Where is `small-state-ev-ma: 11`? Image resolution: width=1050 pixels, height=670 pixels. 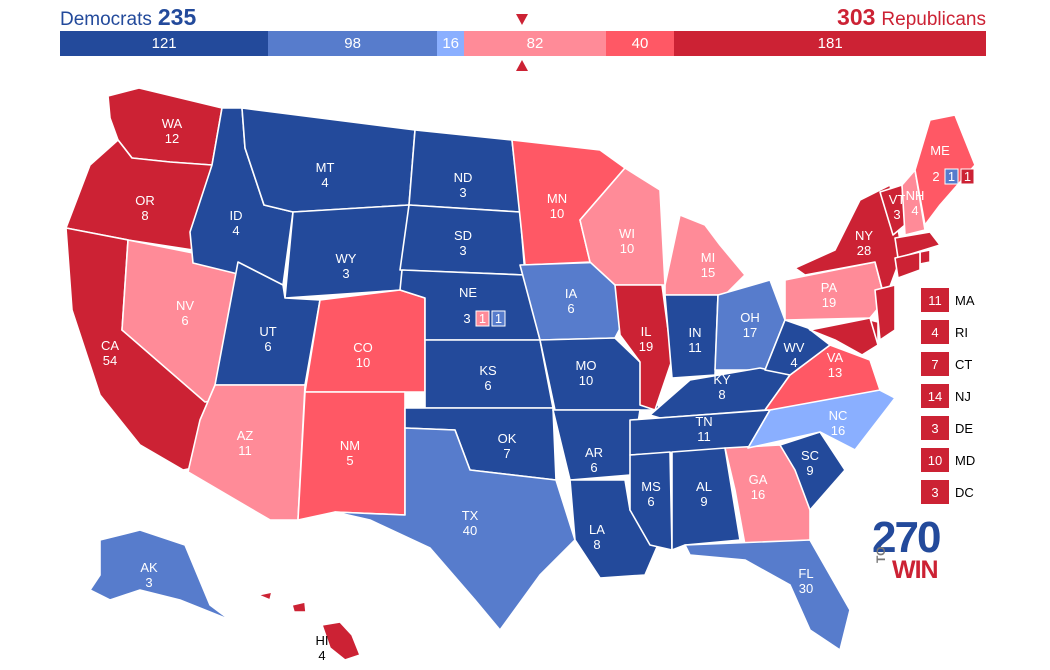
small-state-ev-ma: 11 is located at coordinates (935, 300).